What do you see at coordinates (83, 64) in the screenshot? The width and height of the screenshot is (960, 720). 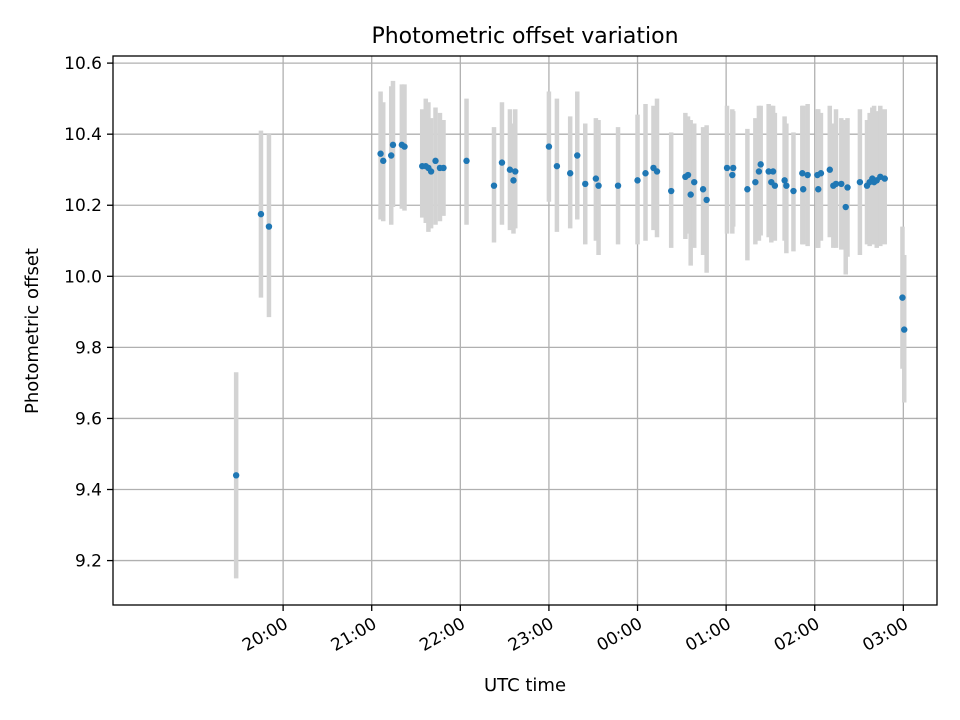 I see `y-tick-label: 10.6` at bounding box center [83, 64].